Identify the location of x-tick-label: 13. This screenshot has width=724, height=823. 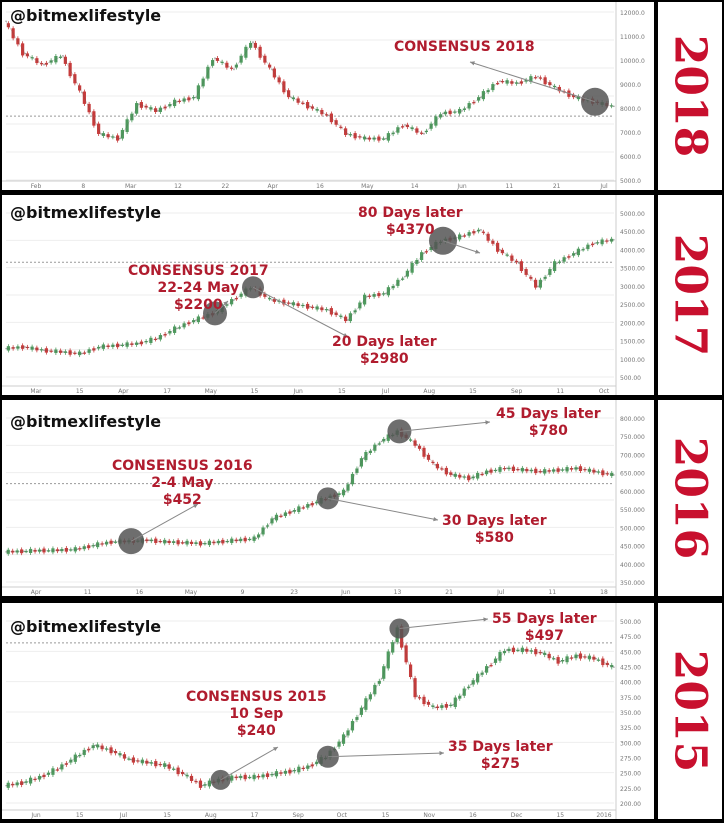
(398, 592).